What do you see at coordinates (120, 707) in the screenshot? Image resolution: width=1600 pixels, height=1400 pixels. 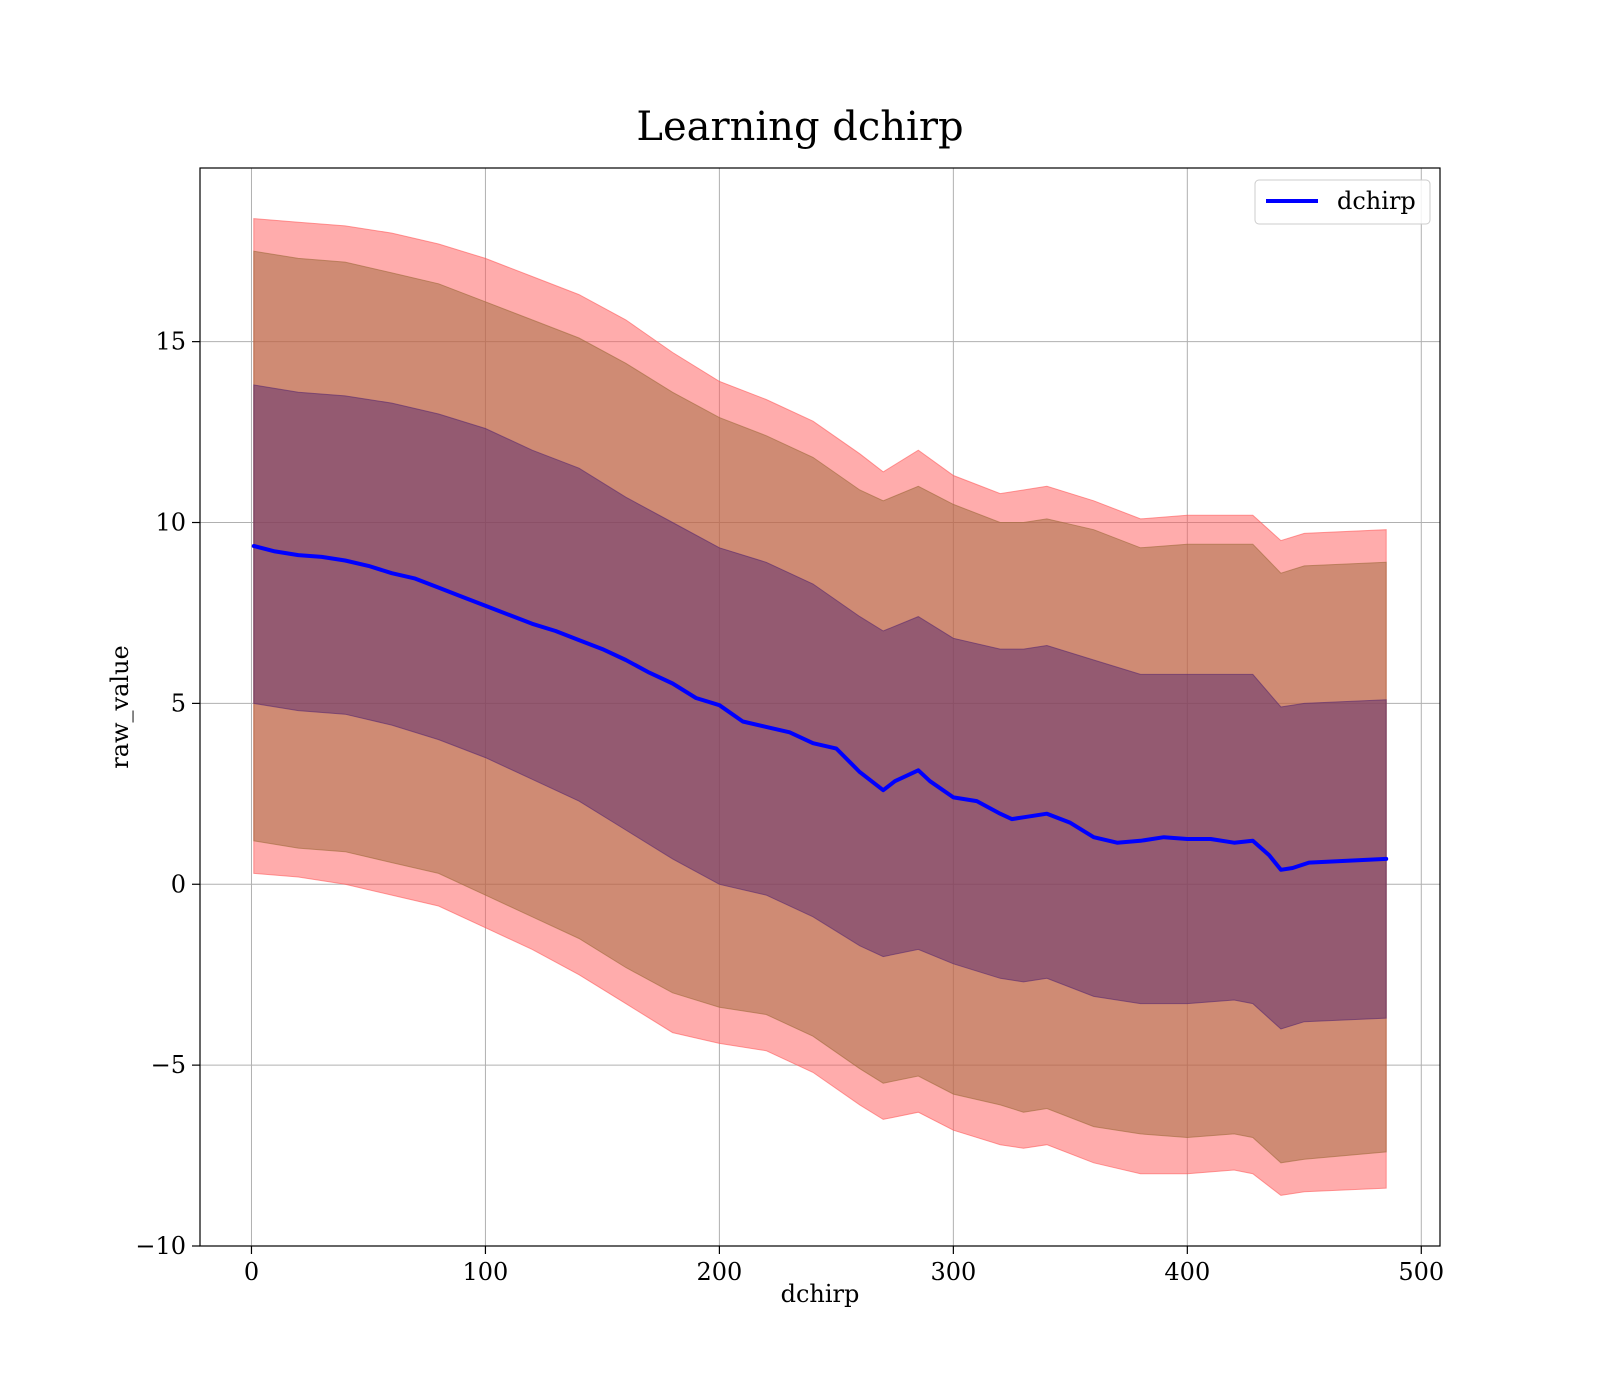 I see `y-axis-label: raw_value` at bounding box center [120, 707].